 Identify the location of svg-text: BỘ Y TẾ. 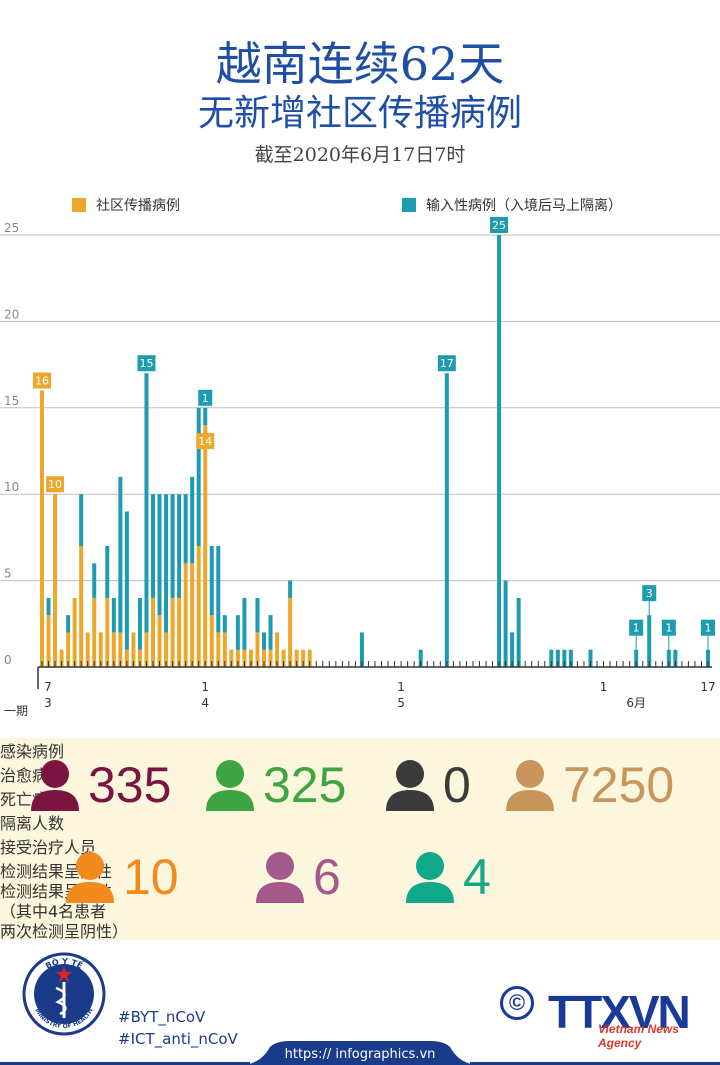
(65, 963).